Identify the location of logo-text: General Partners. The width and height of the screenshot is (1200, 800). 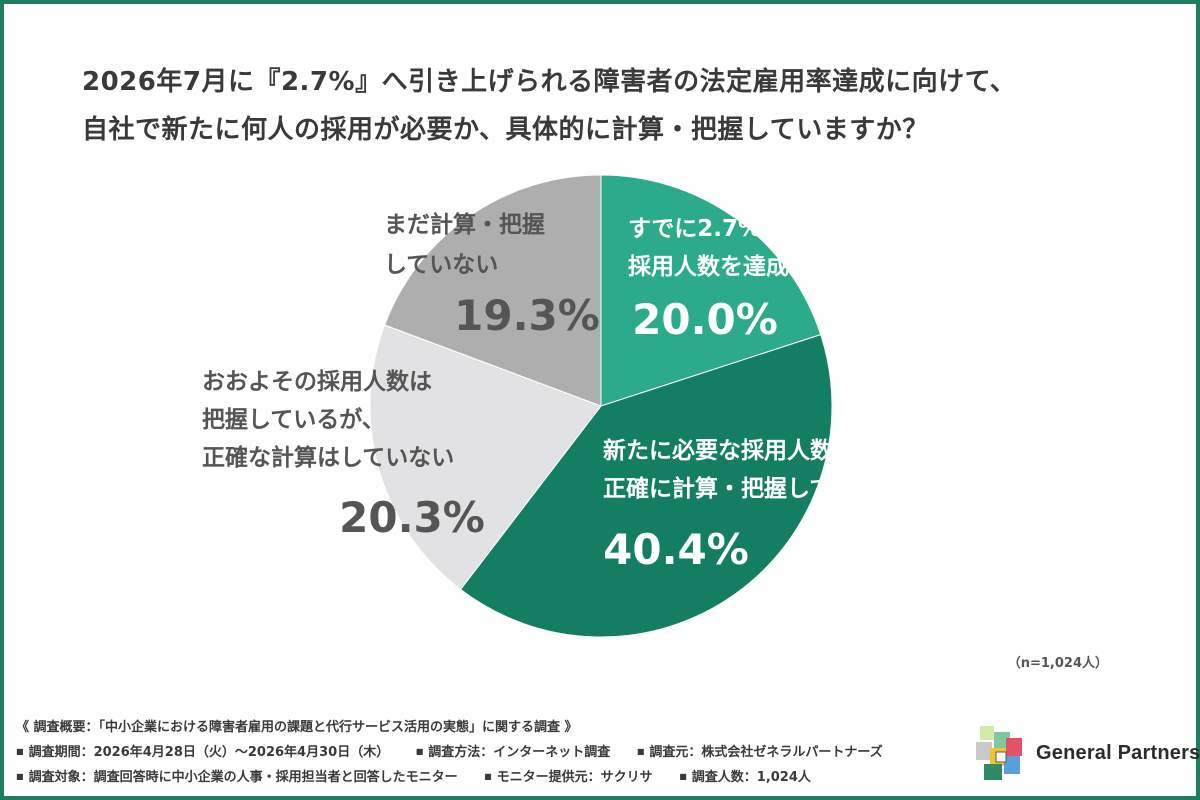
(1118, 752).